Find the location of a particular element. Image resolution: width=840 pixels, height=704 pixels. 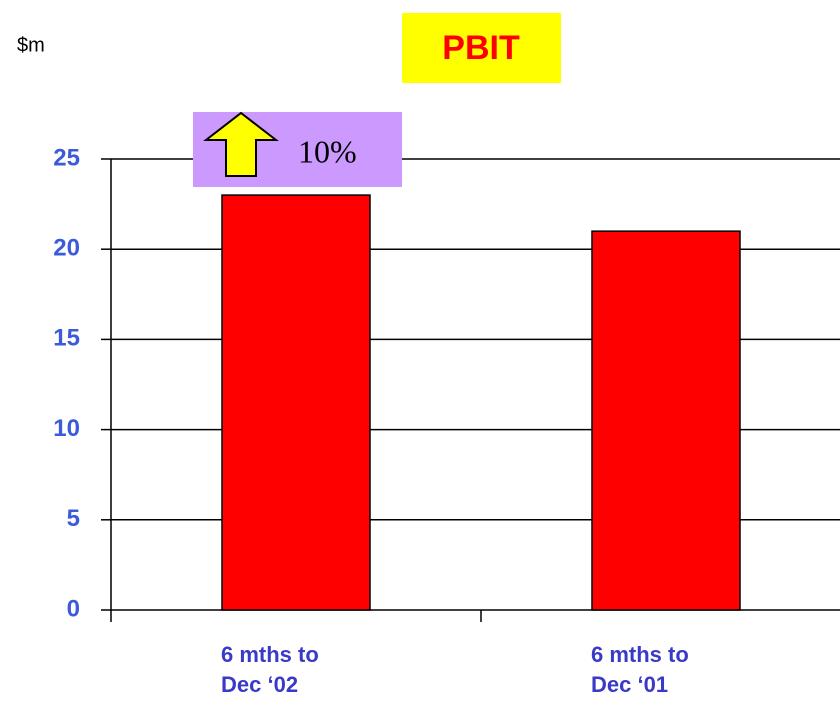

title-box is located at coordinates (481, 48).